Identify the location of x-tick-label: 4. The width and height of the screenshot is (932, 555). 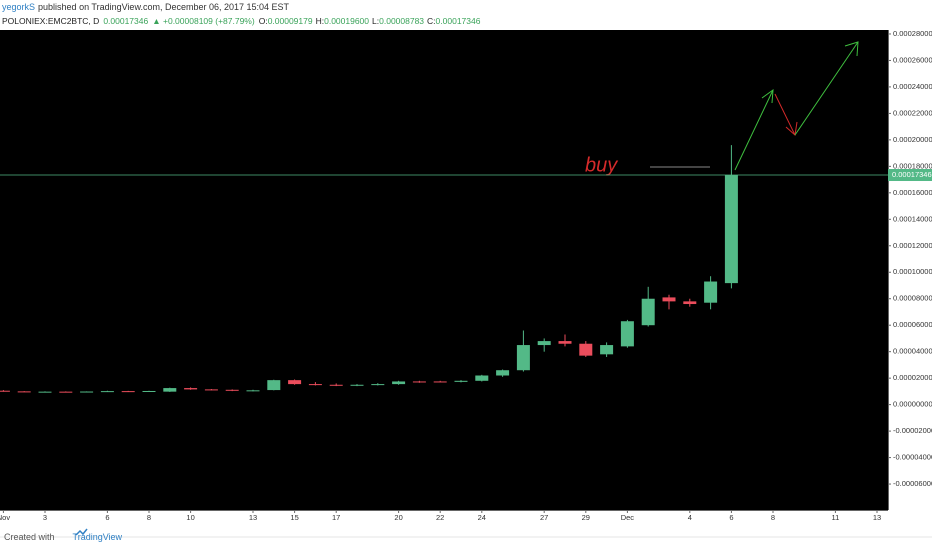
(690, 517).